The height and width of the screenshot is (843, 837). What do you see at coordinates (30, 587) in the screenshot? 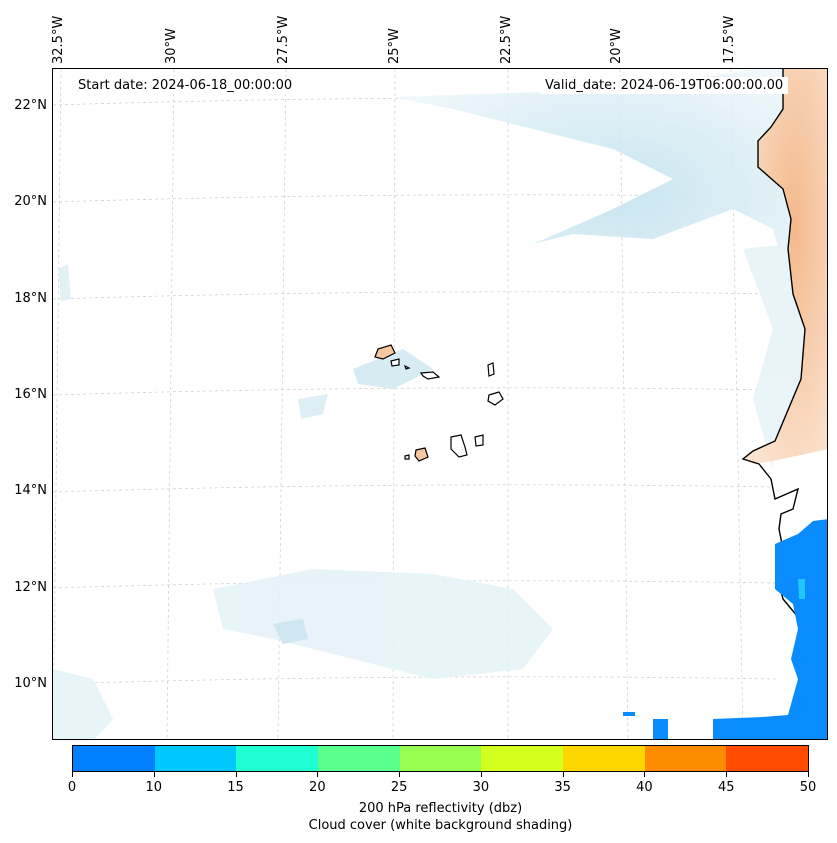
I see `lat-label-5: 12°N` at bounding box center [30, 587].